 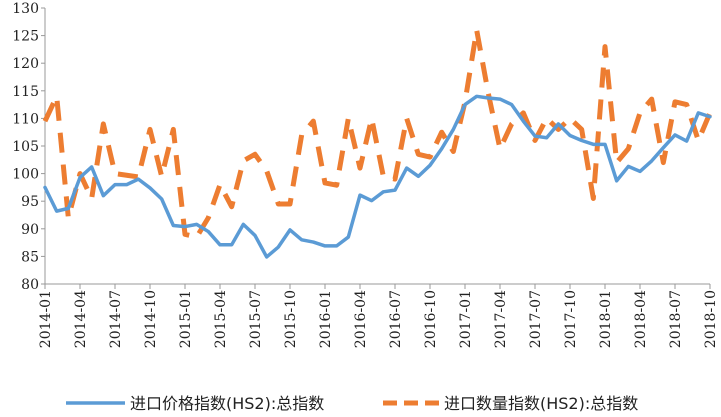 What do you see at coordinates (641, 319) in the screenshot?
I see `x-tick-label: 2018-04` at bounding box center [641, 319].